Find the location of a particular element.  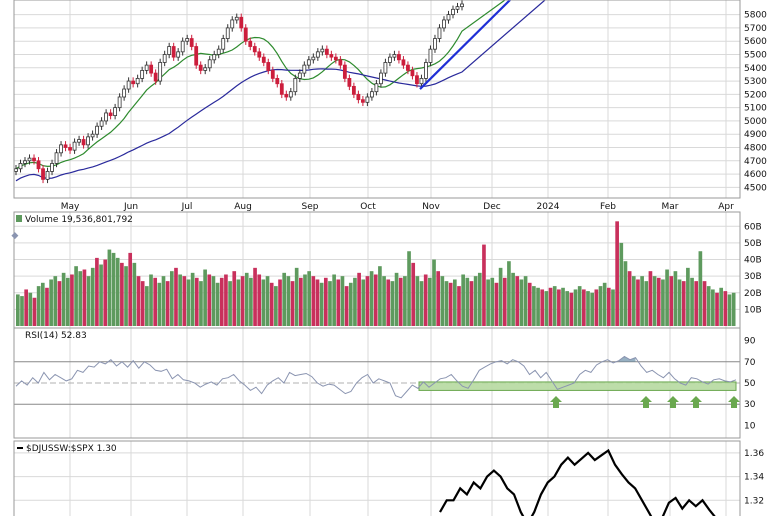

ratio-plot-area is located at coordinates (377, 478).